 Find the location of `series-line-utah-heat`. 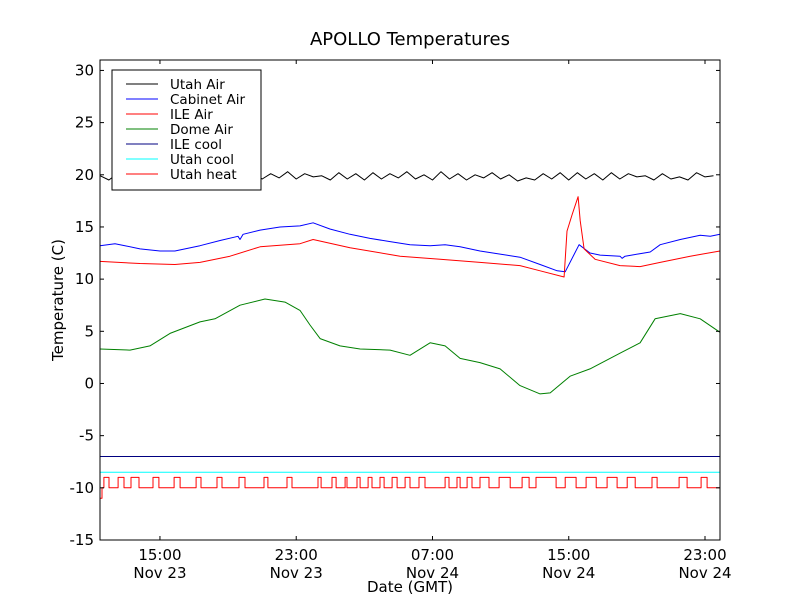

series-line-utah-heat is located at coordinates (410, 487).